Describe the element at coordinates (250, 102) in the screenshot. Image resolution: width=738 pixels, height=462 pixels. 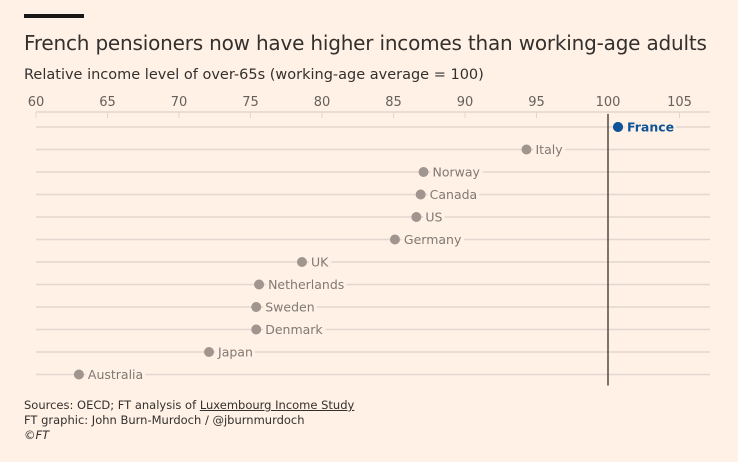
I see `x-tick-label: 75` at that location.